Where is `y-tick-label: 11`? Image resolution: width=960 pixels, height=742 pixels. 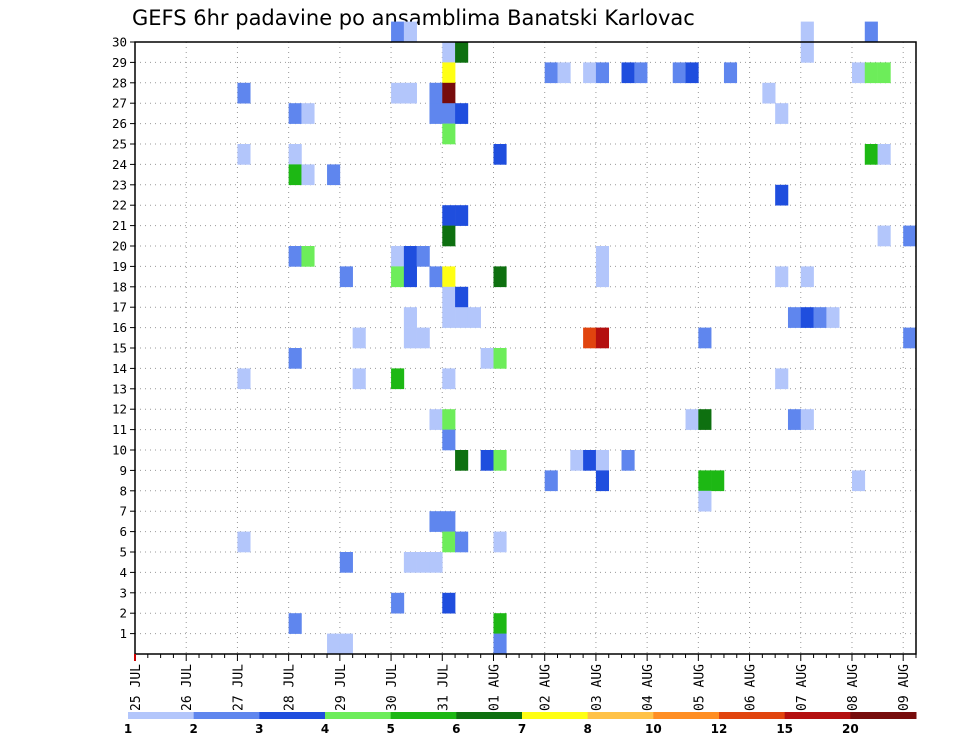 y-tick-label: 11 is located at coordinates (119, 429).